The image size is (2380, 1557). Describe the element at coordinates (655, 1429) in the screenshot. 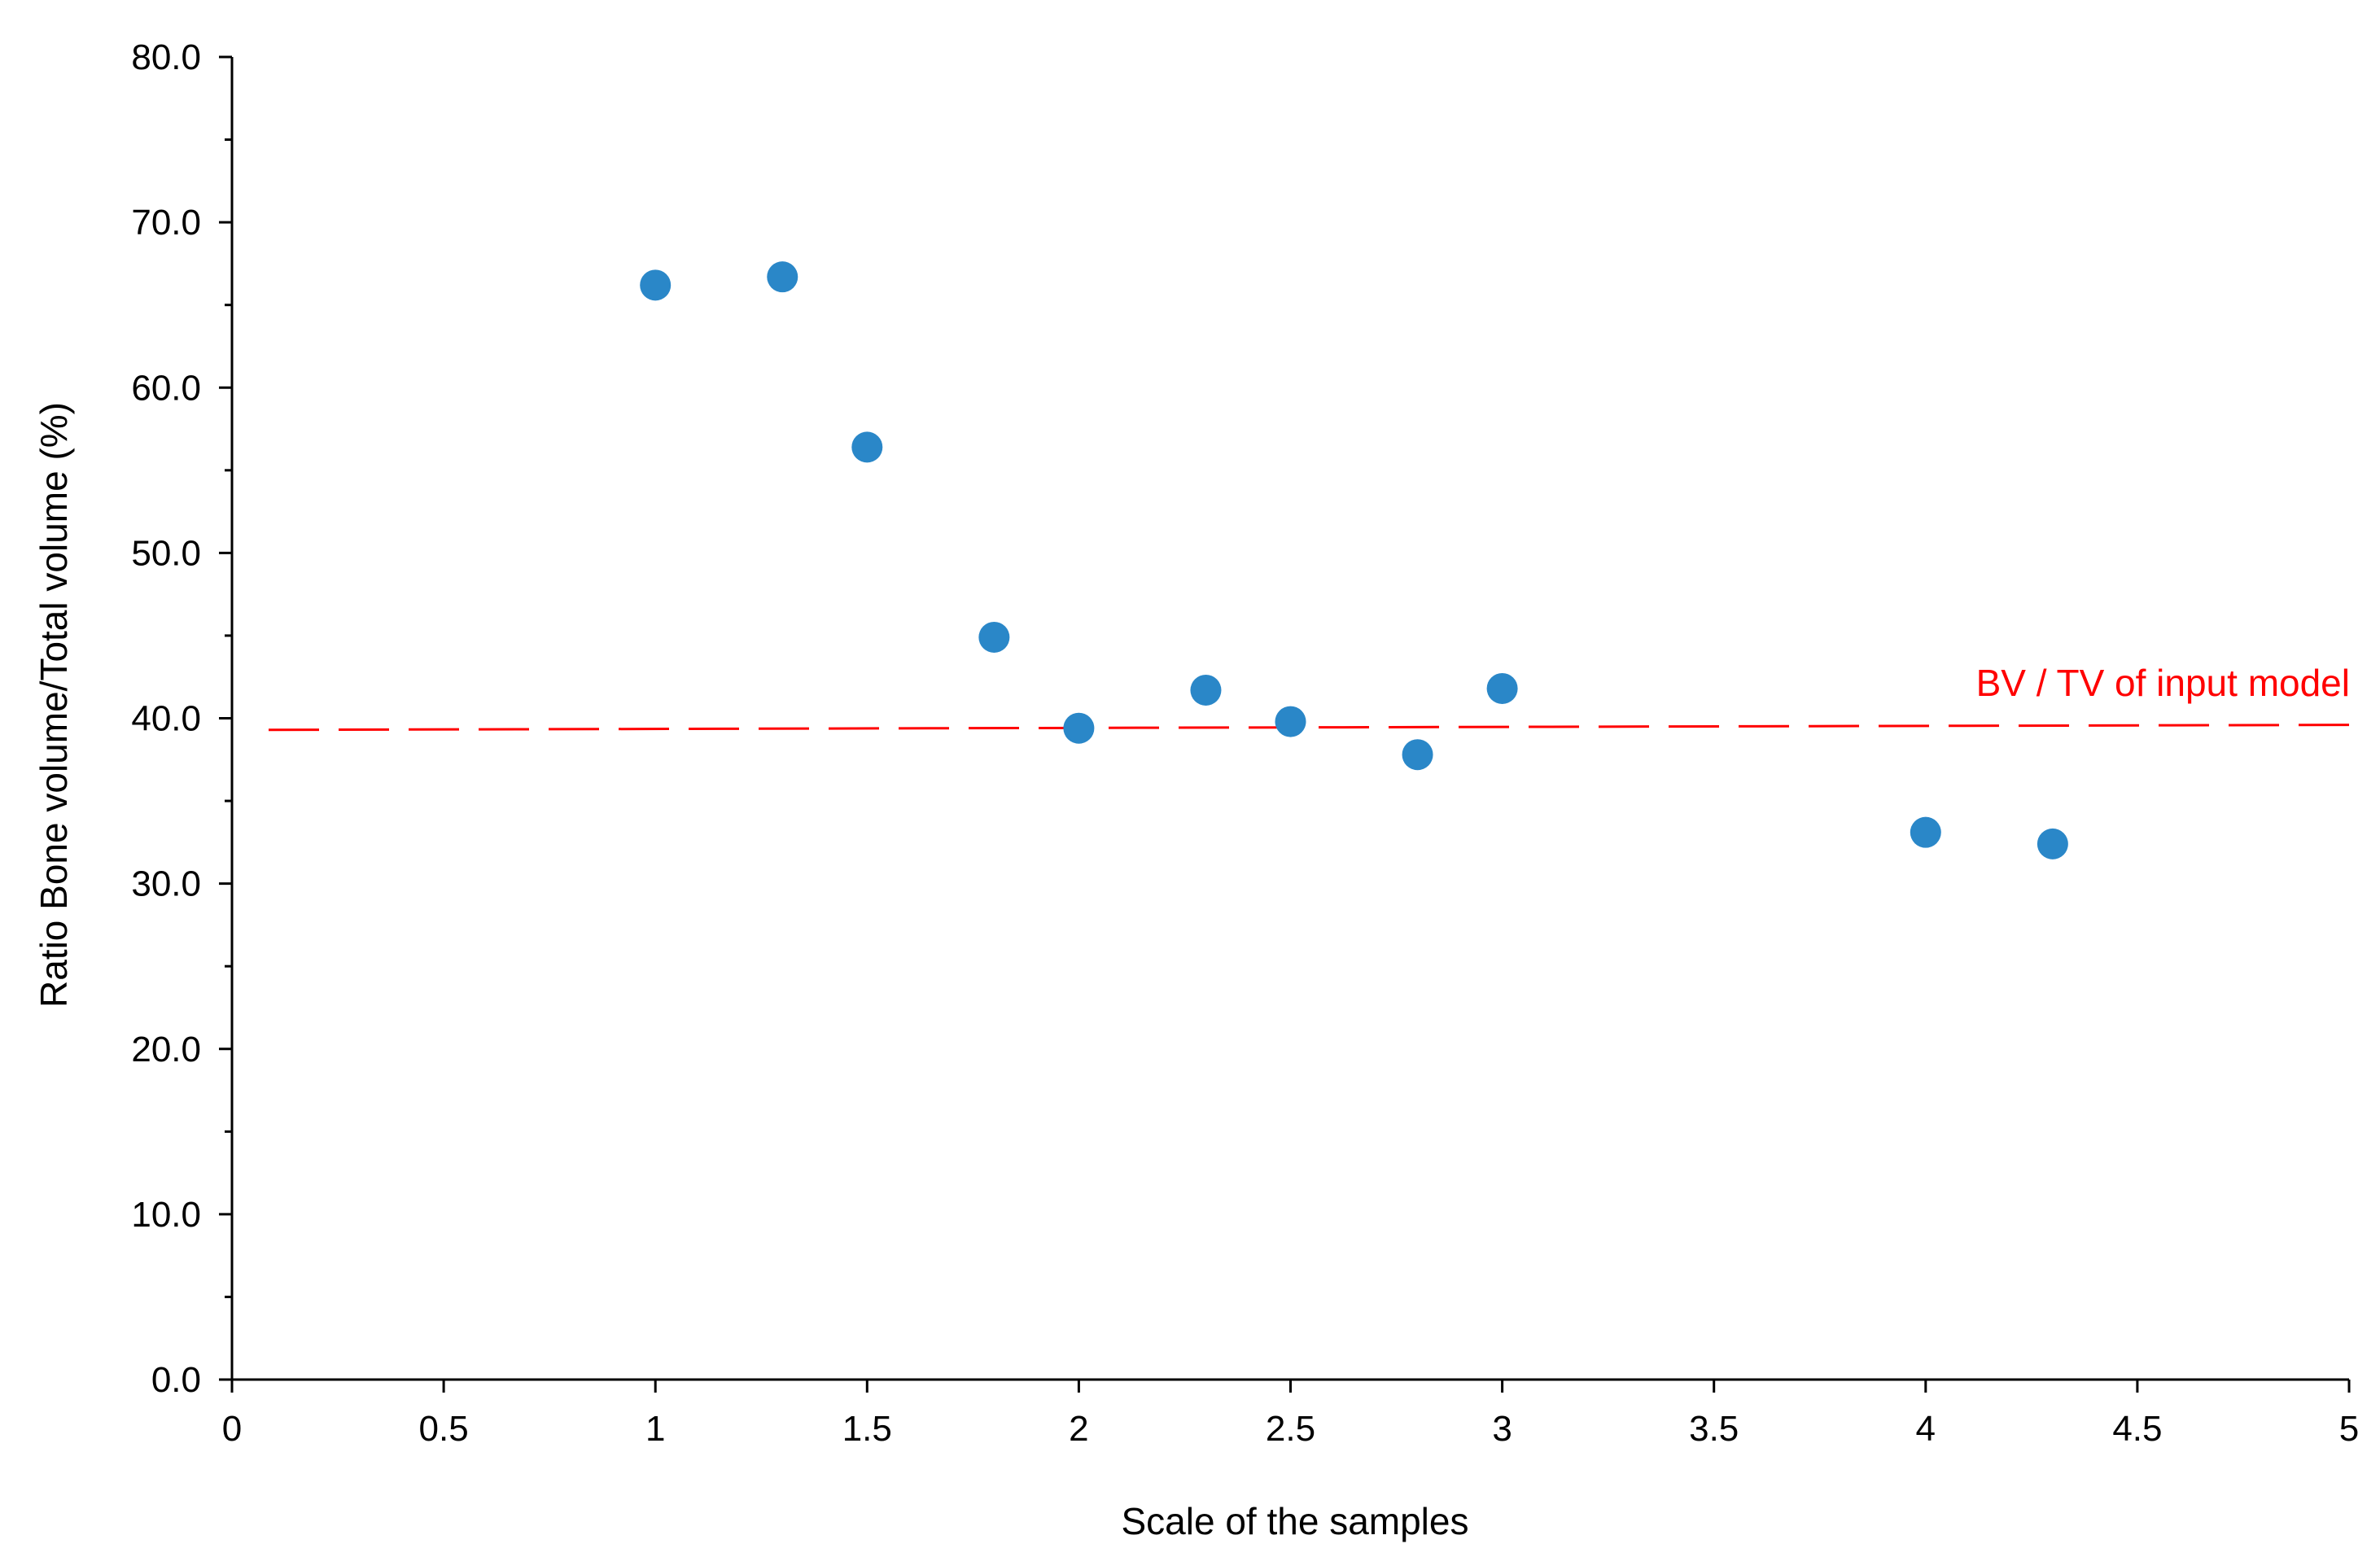

I see `x-tick-label: 1` at that location.